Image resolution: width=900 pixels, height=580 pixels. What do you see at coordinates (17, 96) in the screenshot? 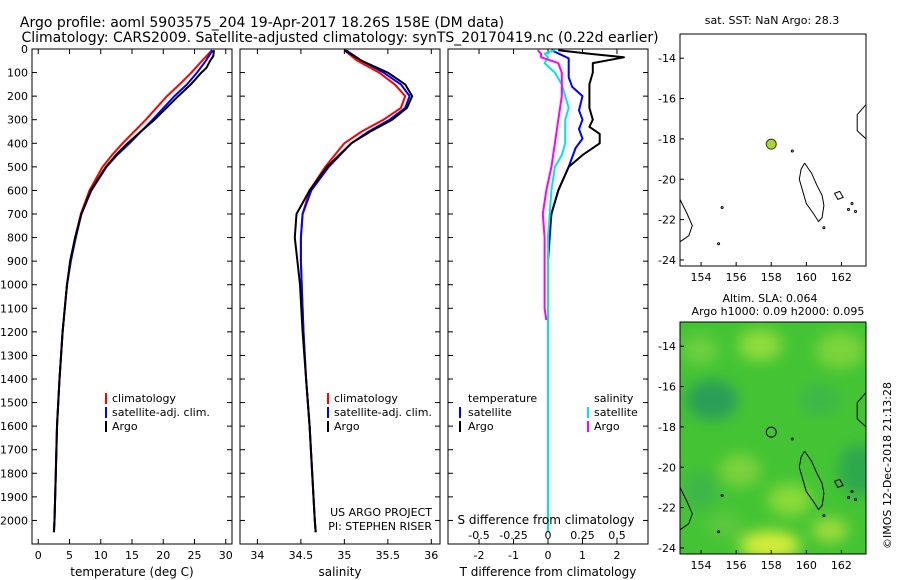
I see `y-tick-label: 200` at bounding box center [17, 96].